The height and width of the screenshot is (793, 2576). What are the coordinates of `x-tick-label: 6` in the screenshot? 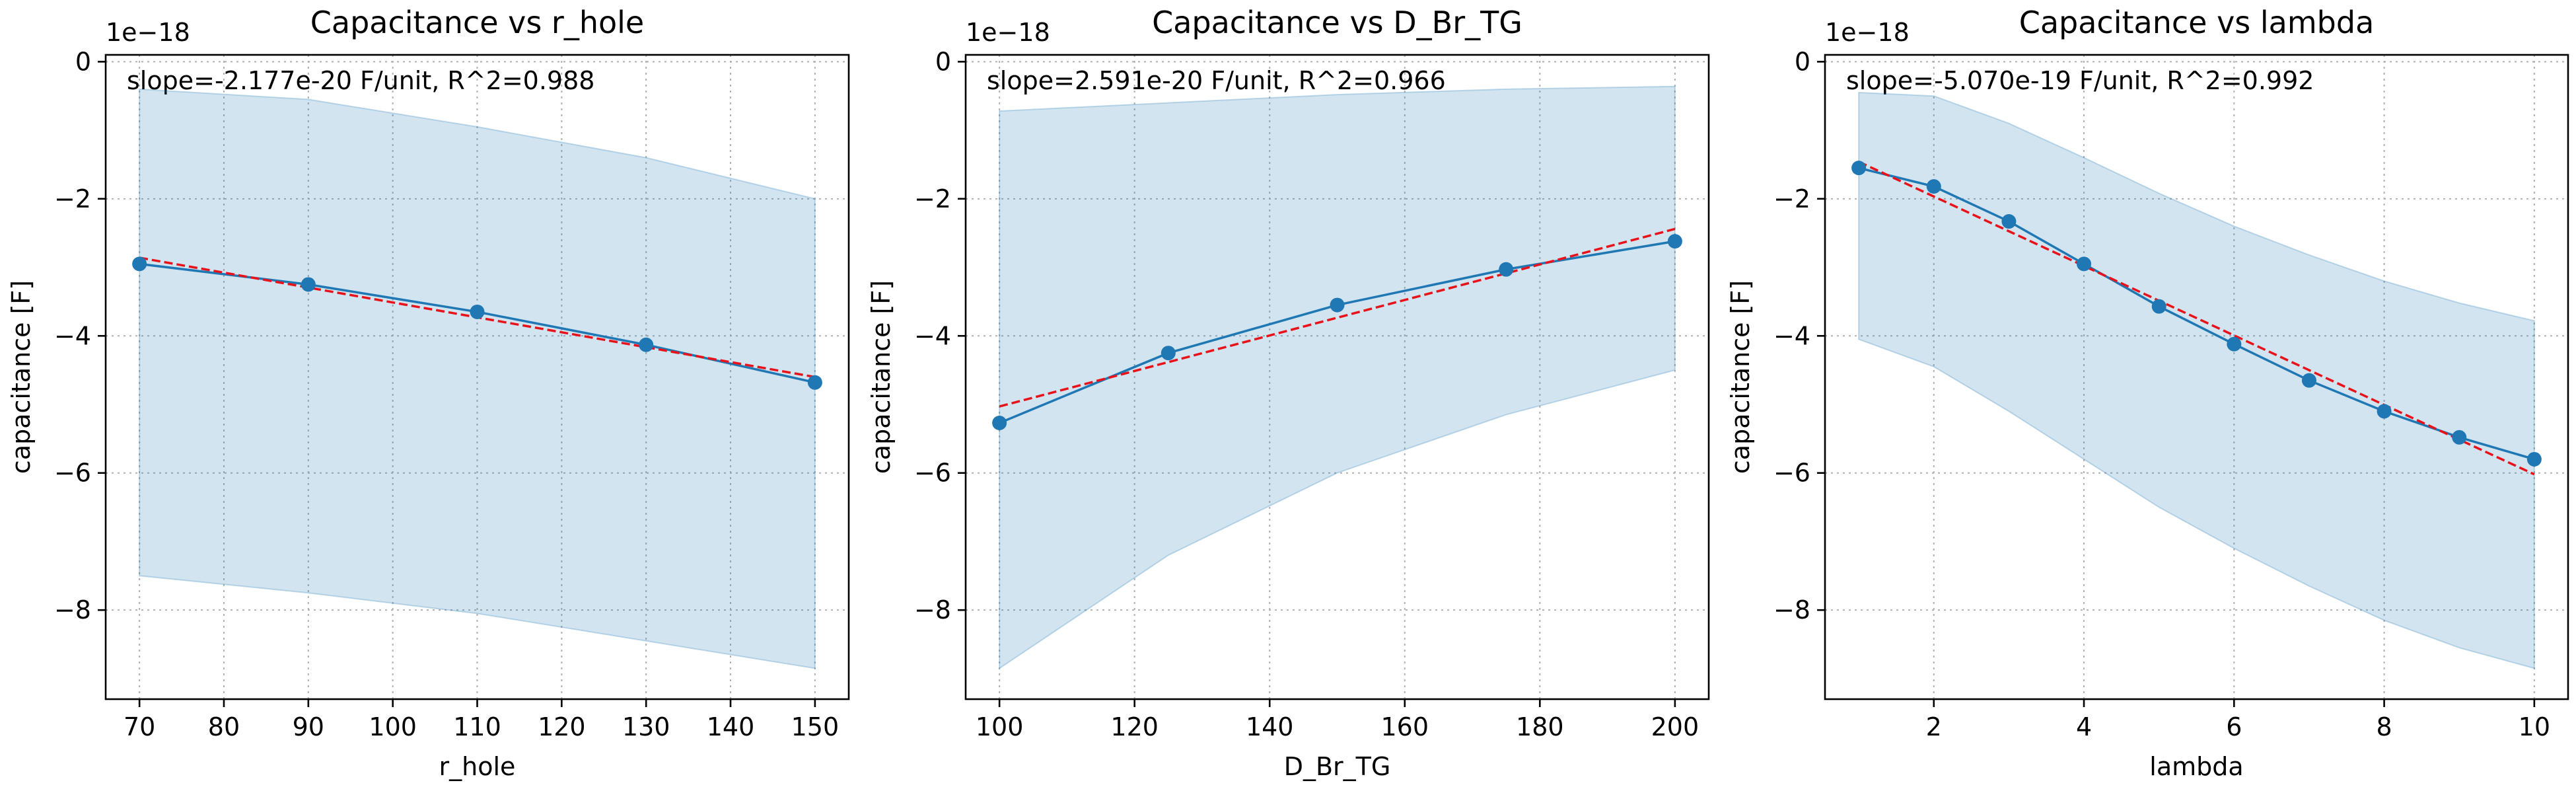 It's located at (2234, 727).